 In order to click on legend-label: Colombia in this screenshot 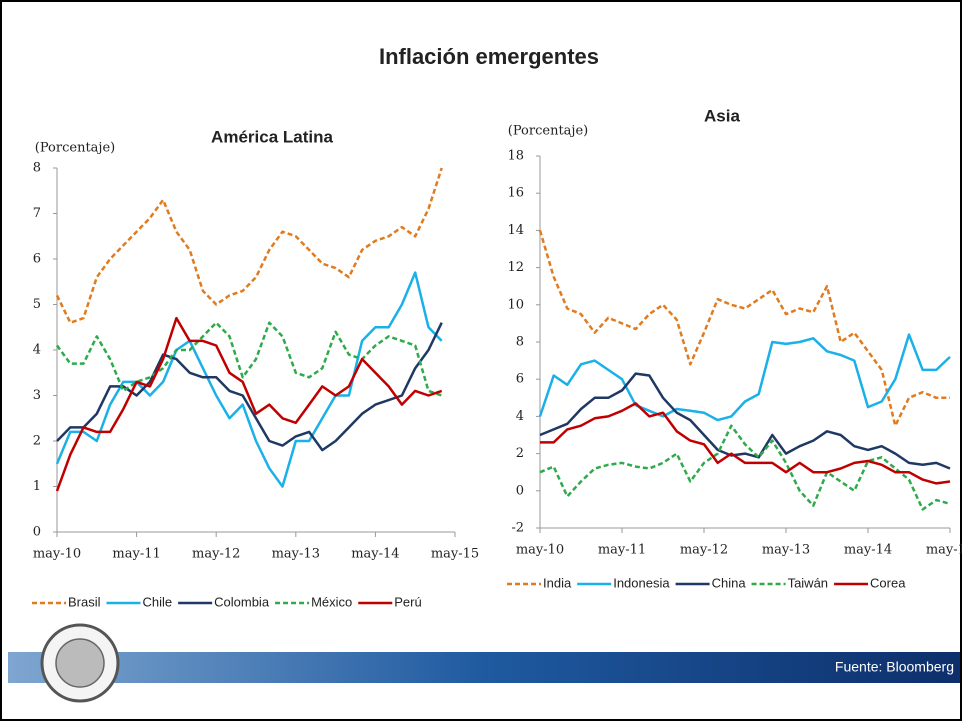, I will do `click(242, 601)`.